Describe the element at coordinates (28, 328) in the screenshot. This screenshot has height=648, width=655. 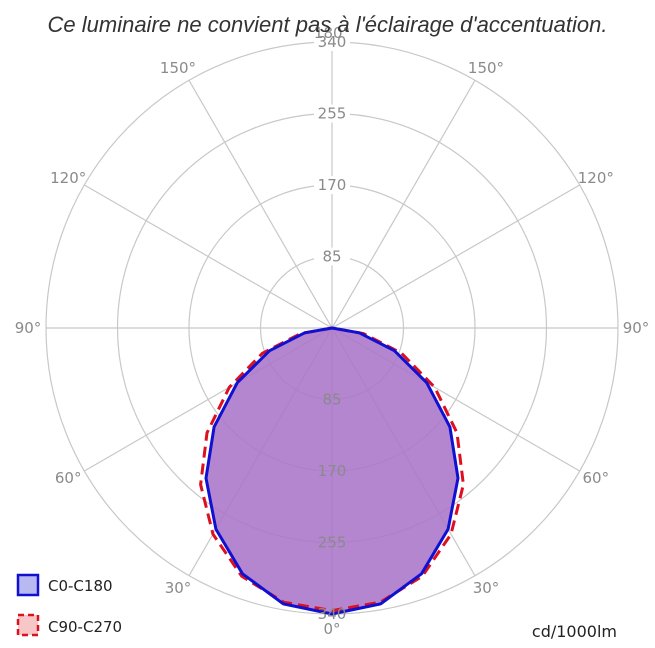
I see `angle-label-left: 90°` at that location.